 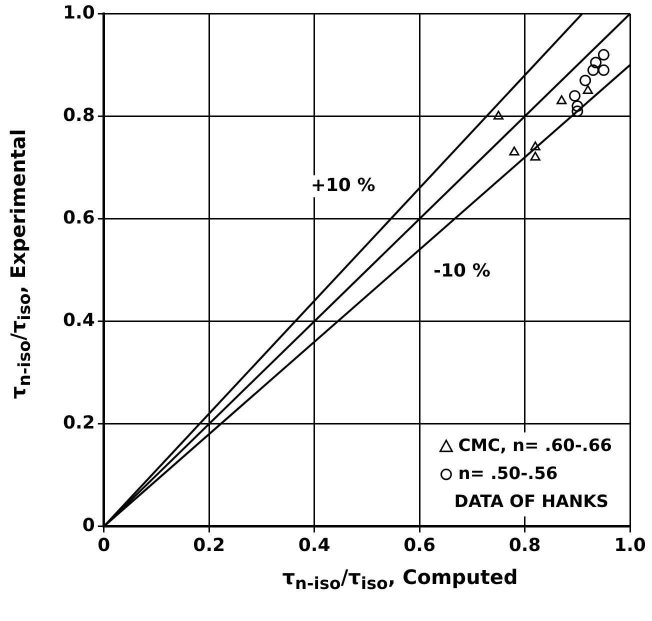 I want to click on annotation: +10 %, so click(x=343, y=185).